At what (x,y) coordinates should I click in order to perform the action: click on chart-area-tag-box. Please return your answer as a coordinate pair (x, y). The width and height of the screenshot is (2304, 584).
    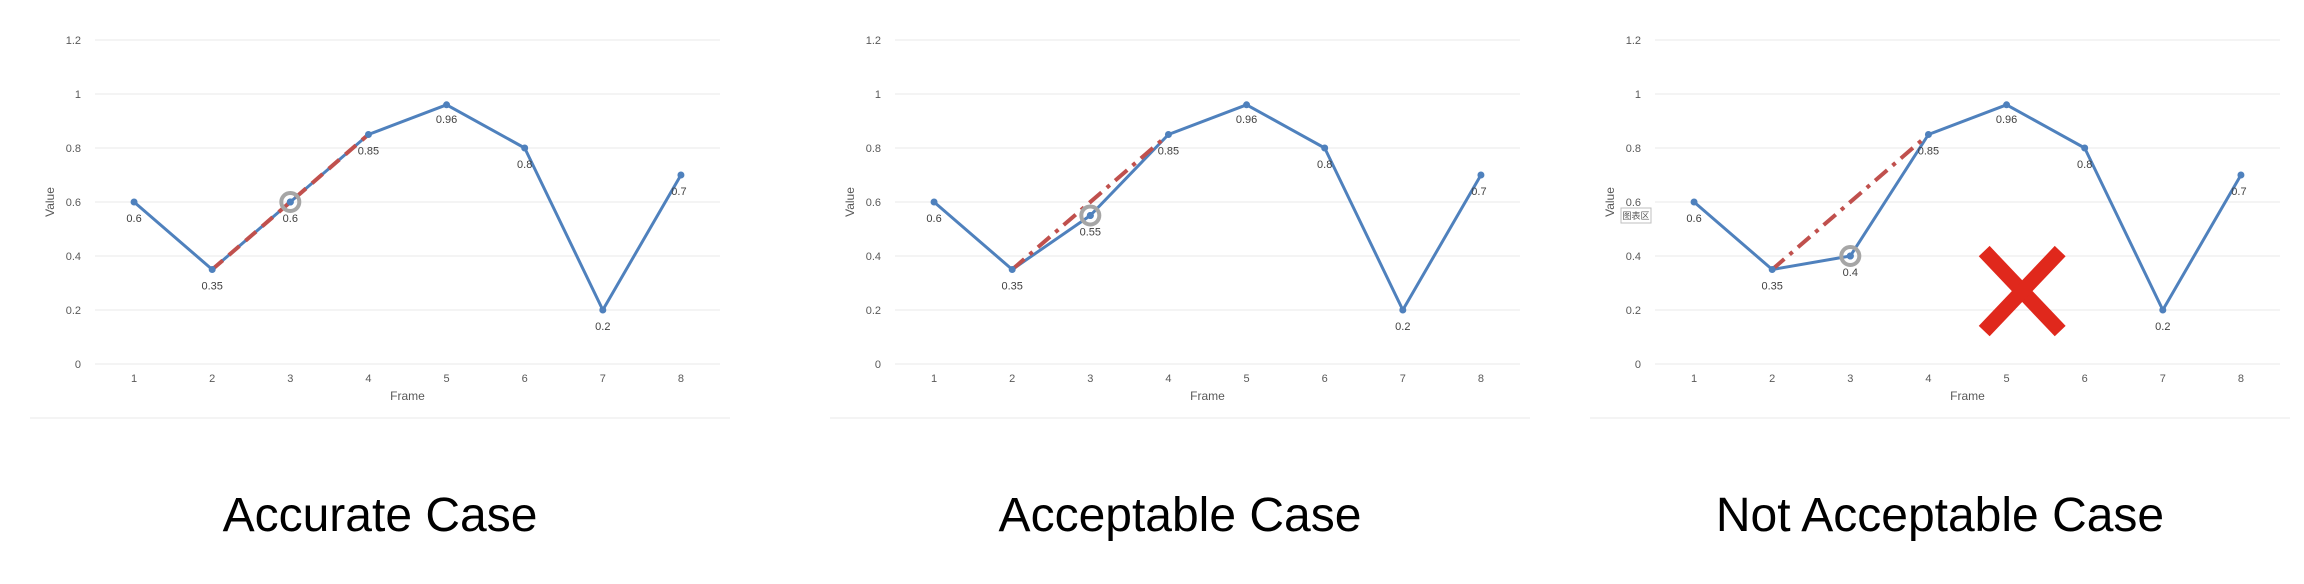
    Looking at the image, I should click on (1636, 215).